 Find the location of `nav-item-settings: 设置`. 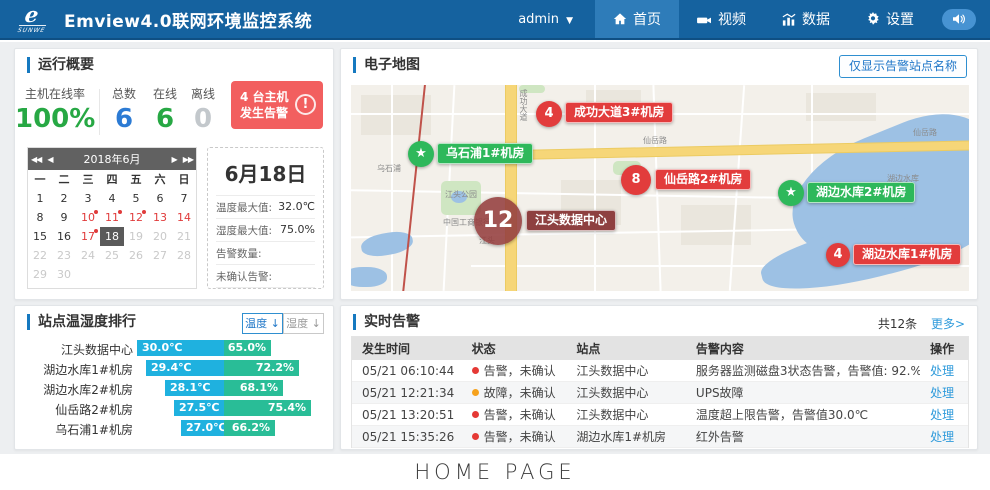

nav-item-settings: 设置 is located at coordinates (890, 19).